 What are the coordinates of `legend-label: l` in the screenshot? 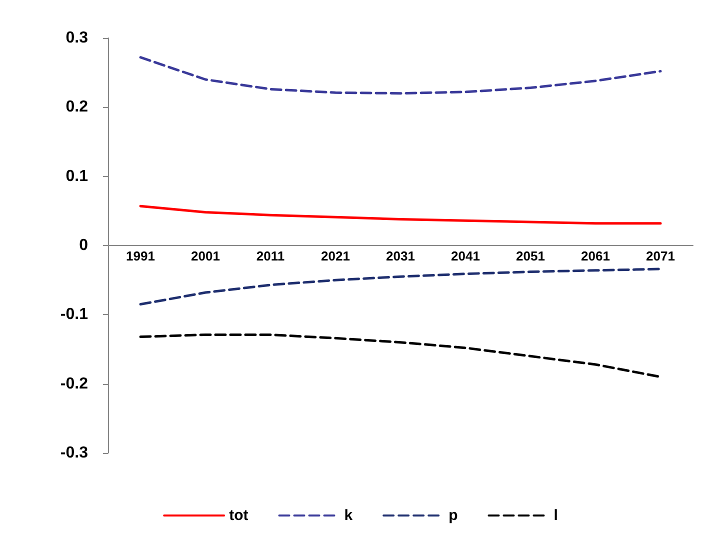 It's located at (556, 515).